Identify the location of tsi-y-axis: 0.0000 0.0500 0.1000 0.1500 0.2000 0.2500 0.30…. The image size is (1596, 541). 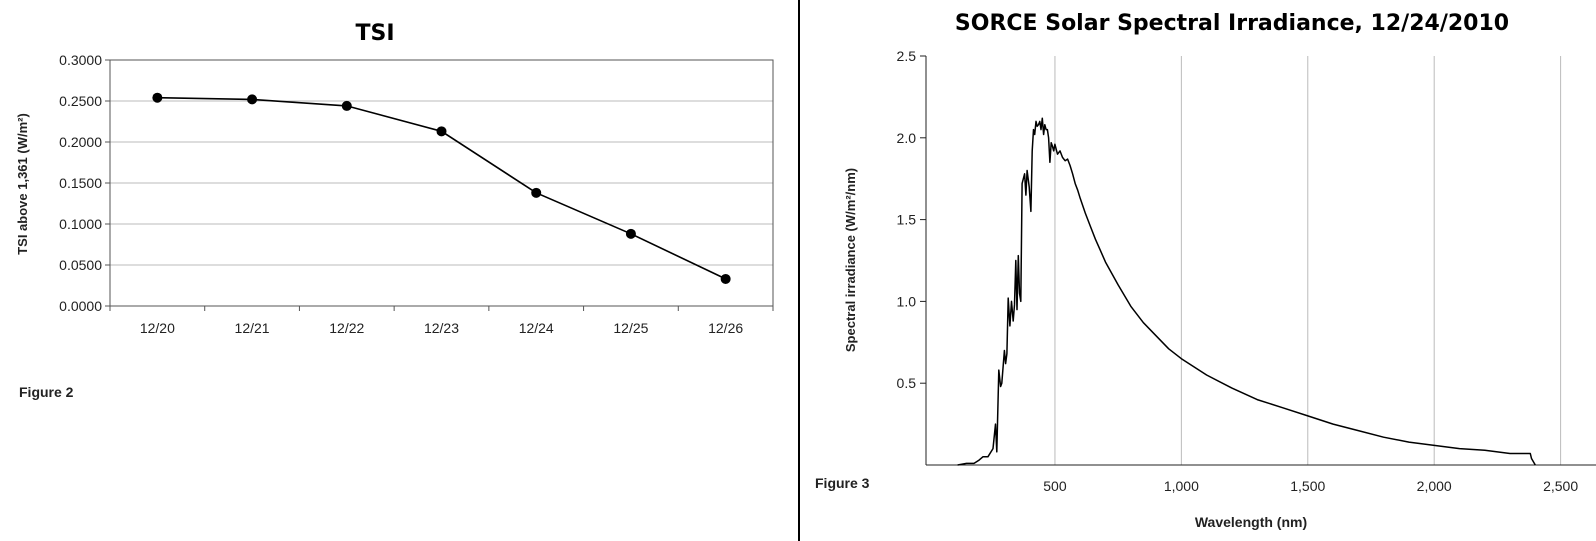
(84, 183).